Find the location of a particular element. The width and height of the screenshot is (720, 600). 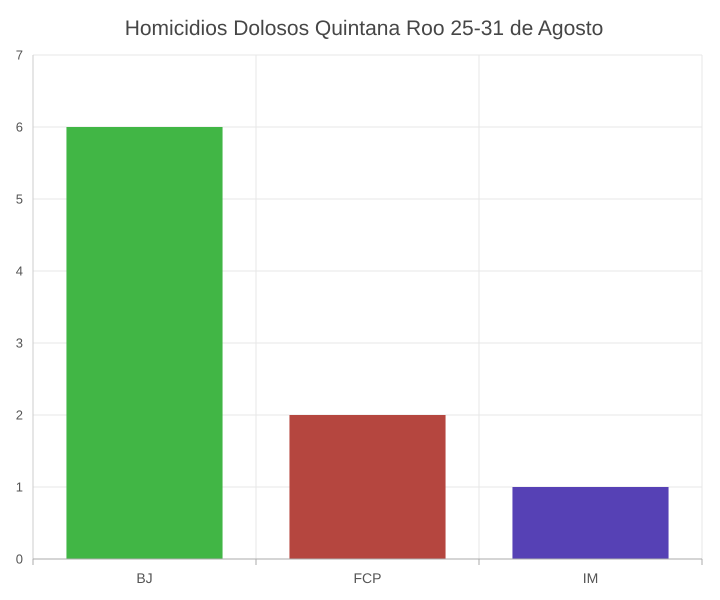

y-tick-label: 7 is located at coordinates (19, 55).